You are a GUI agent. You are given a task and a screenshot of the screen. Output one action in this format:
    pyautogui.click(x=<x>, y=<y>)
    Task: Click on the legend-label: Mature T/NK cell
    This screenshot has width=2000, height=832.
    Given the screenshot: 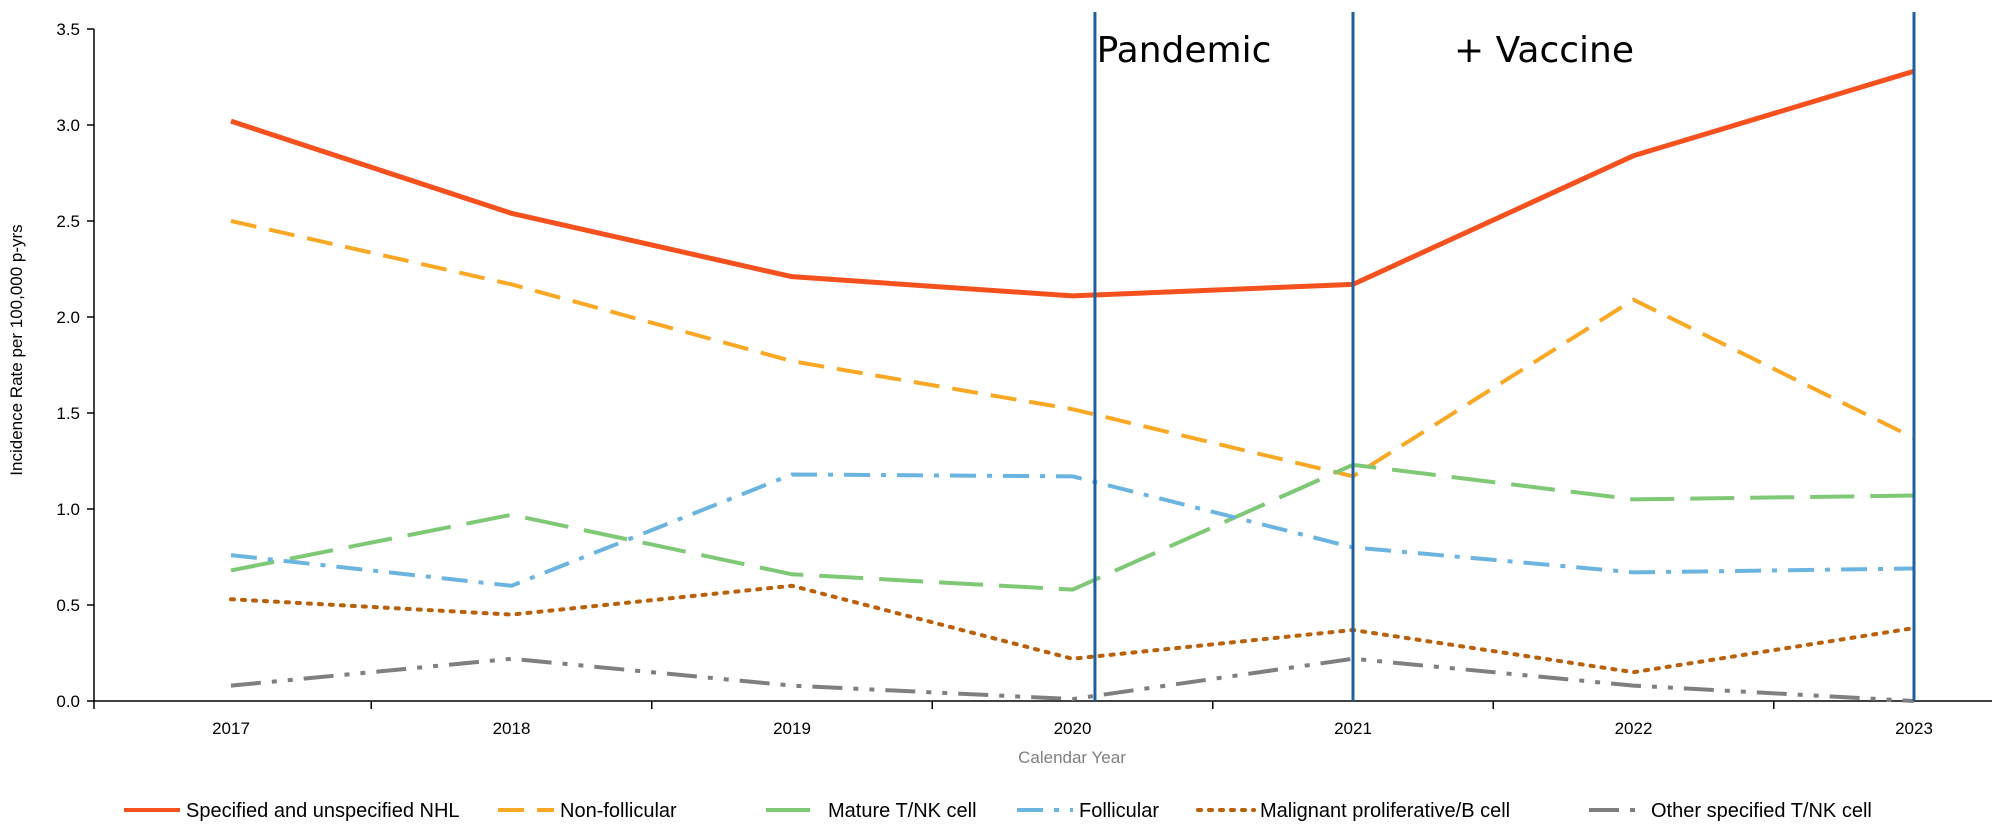 What is the action you would take?
    pyautogui.click(x=902, y=811)
    